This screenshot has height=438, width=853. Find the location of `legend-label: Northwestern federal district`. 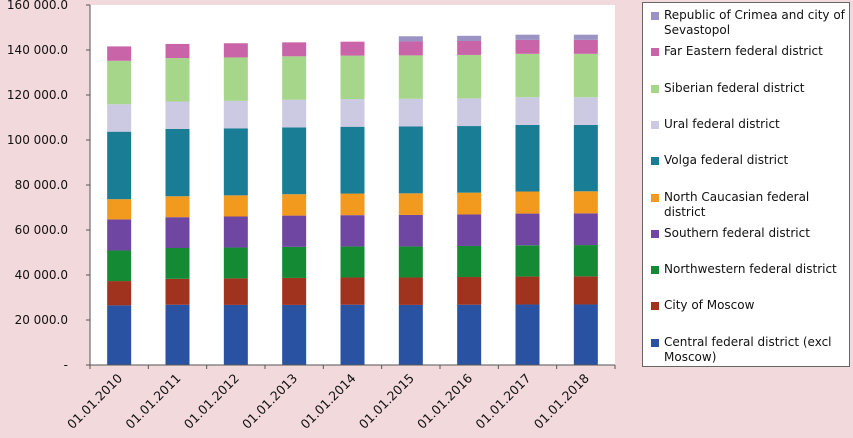

legend-label: Northwestern federal district is located at coordinates (750, 269).